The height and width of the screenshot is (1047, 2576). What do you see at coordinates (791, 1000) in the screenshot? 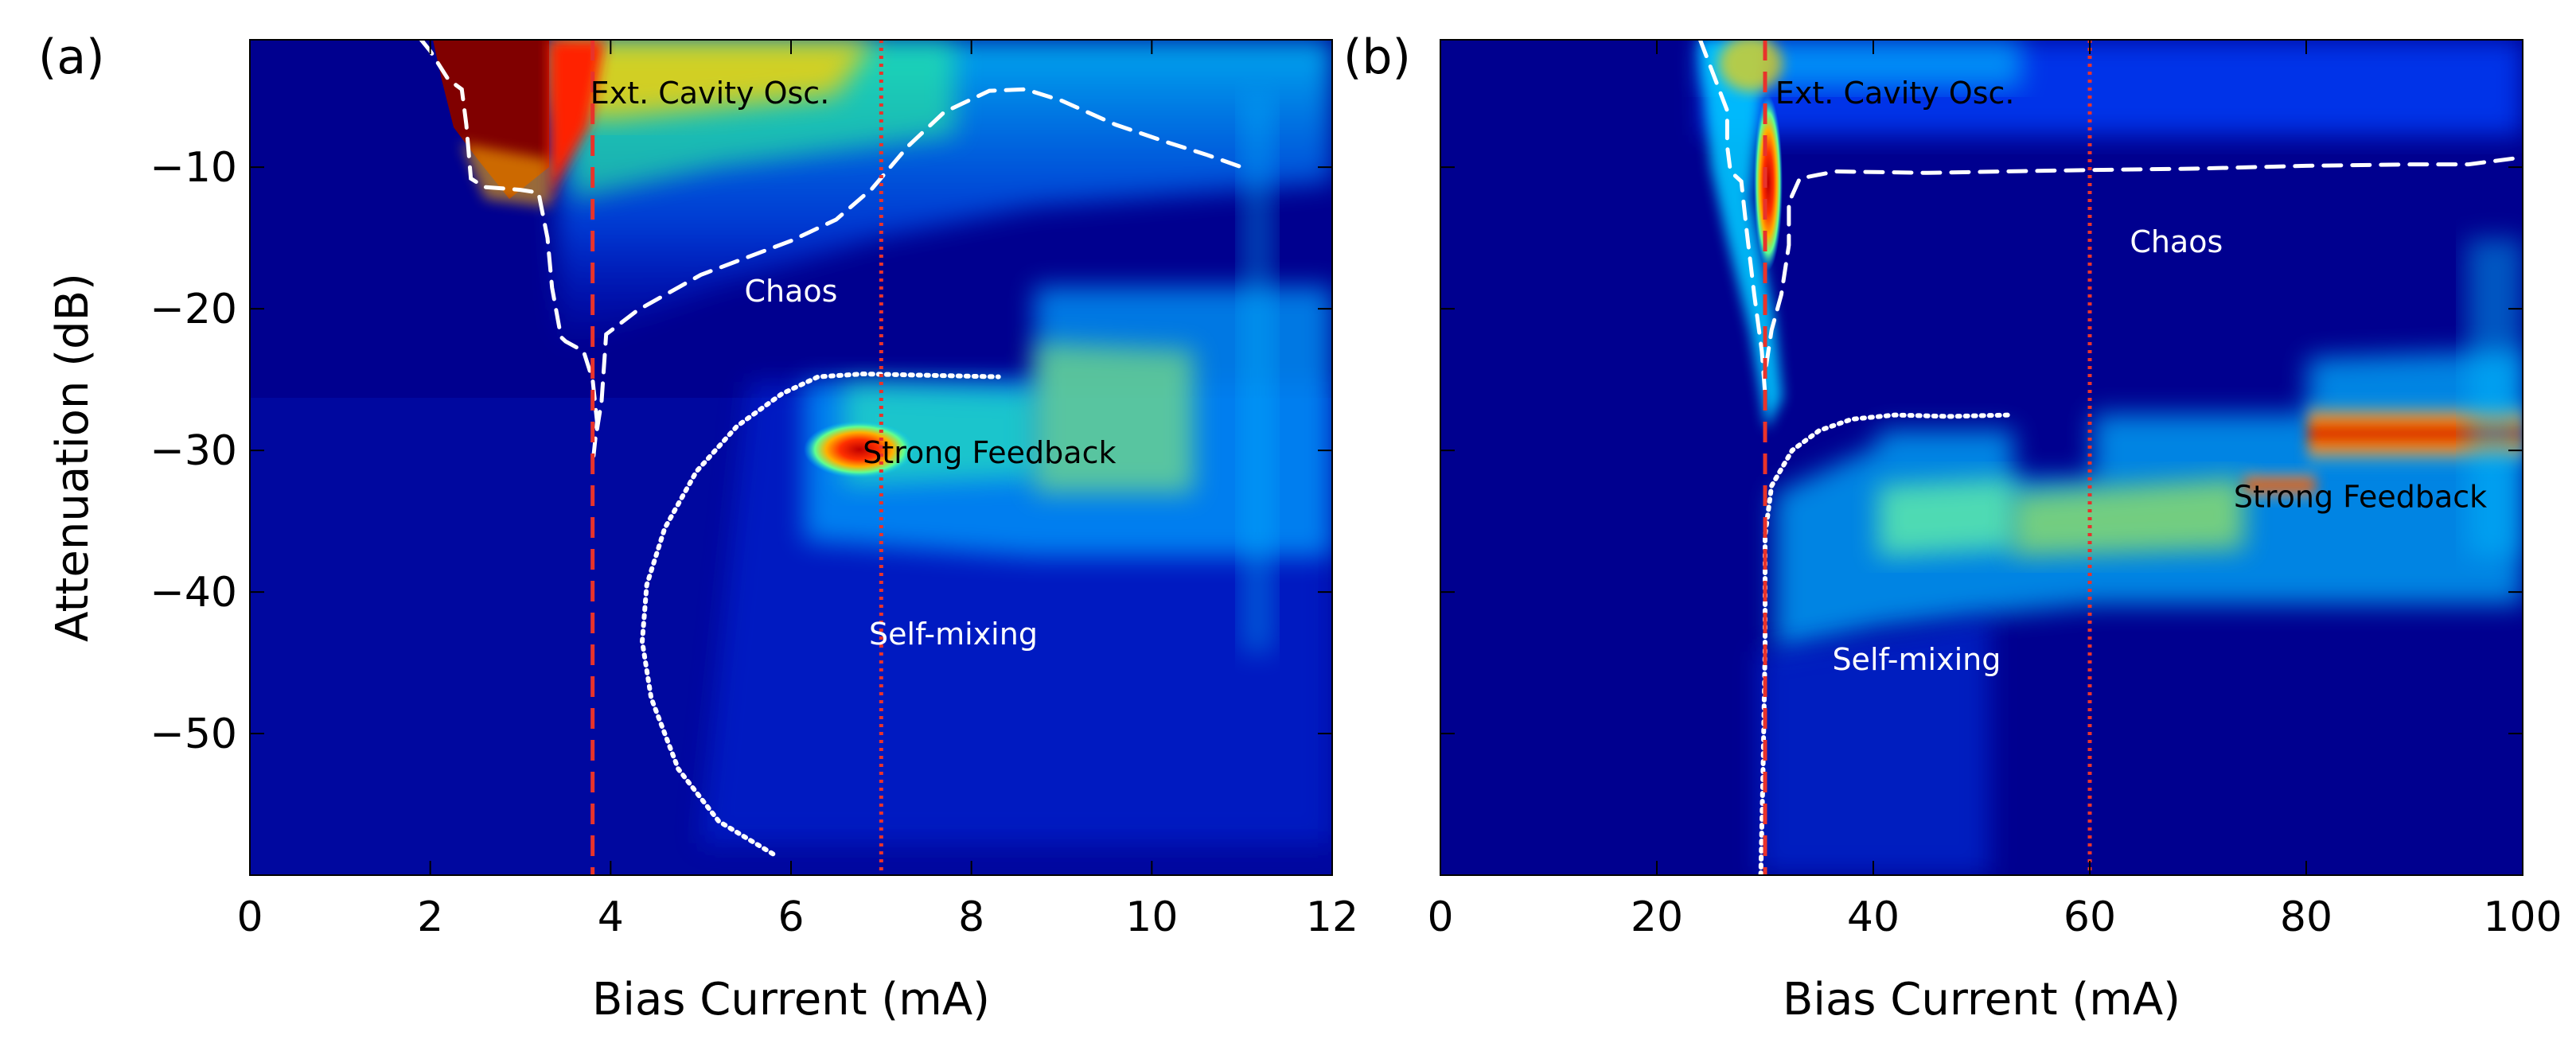
I see `panel-a-xlabel: Bias Current (mA)` at bounding box center [791, 1000].